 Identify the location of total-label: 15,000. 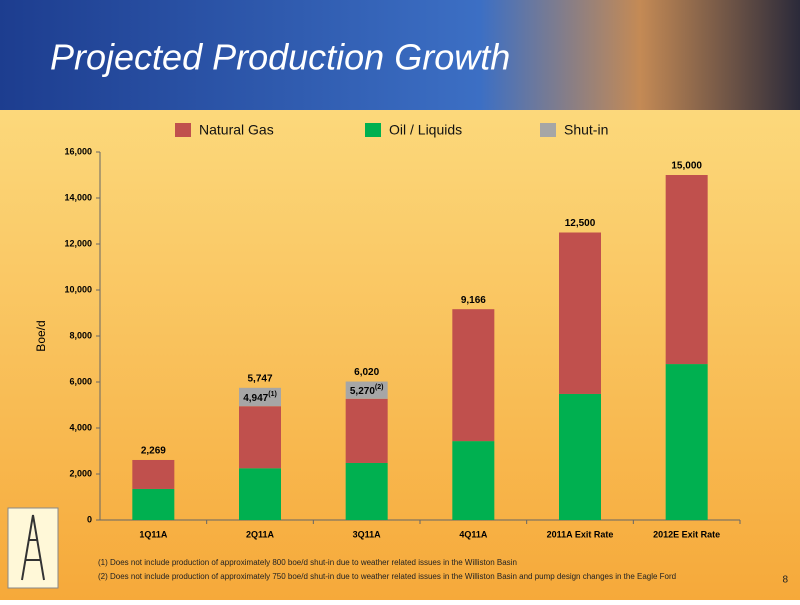
(686, 166).